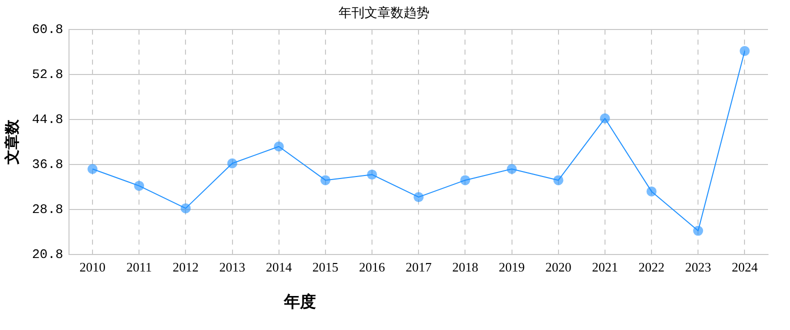  Describe the element at coordinates (465, 267) in the screenshot. I see `x-tick-label: 2018` at that location.